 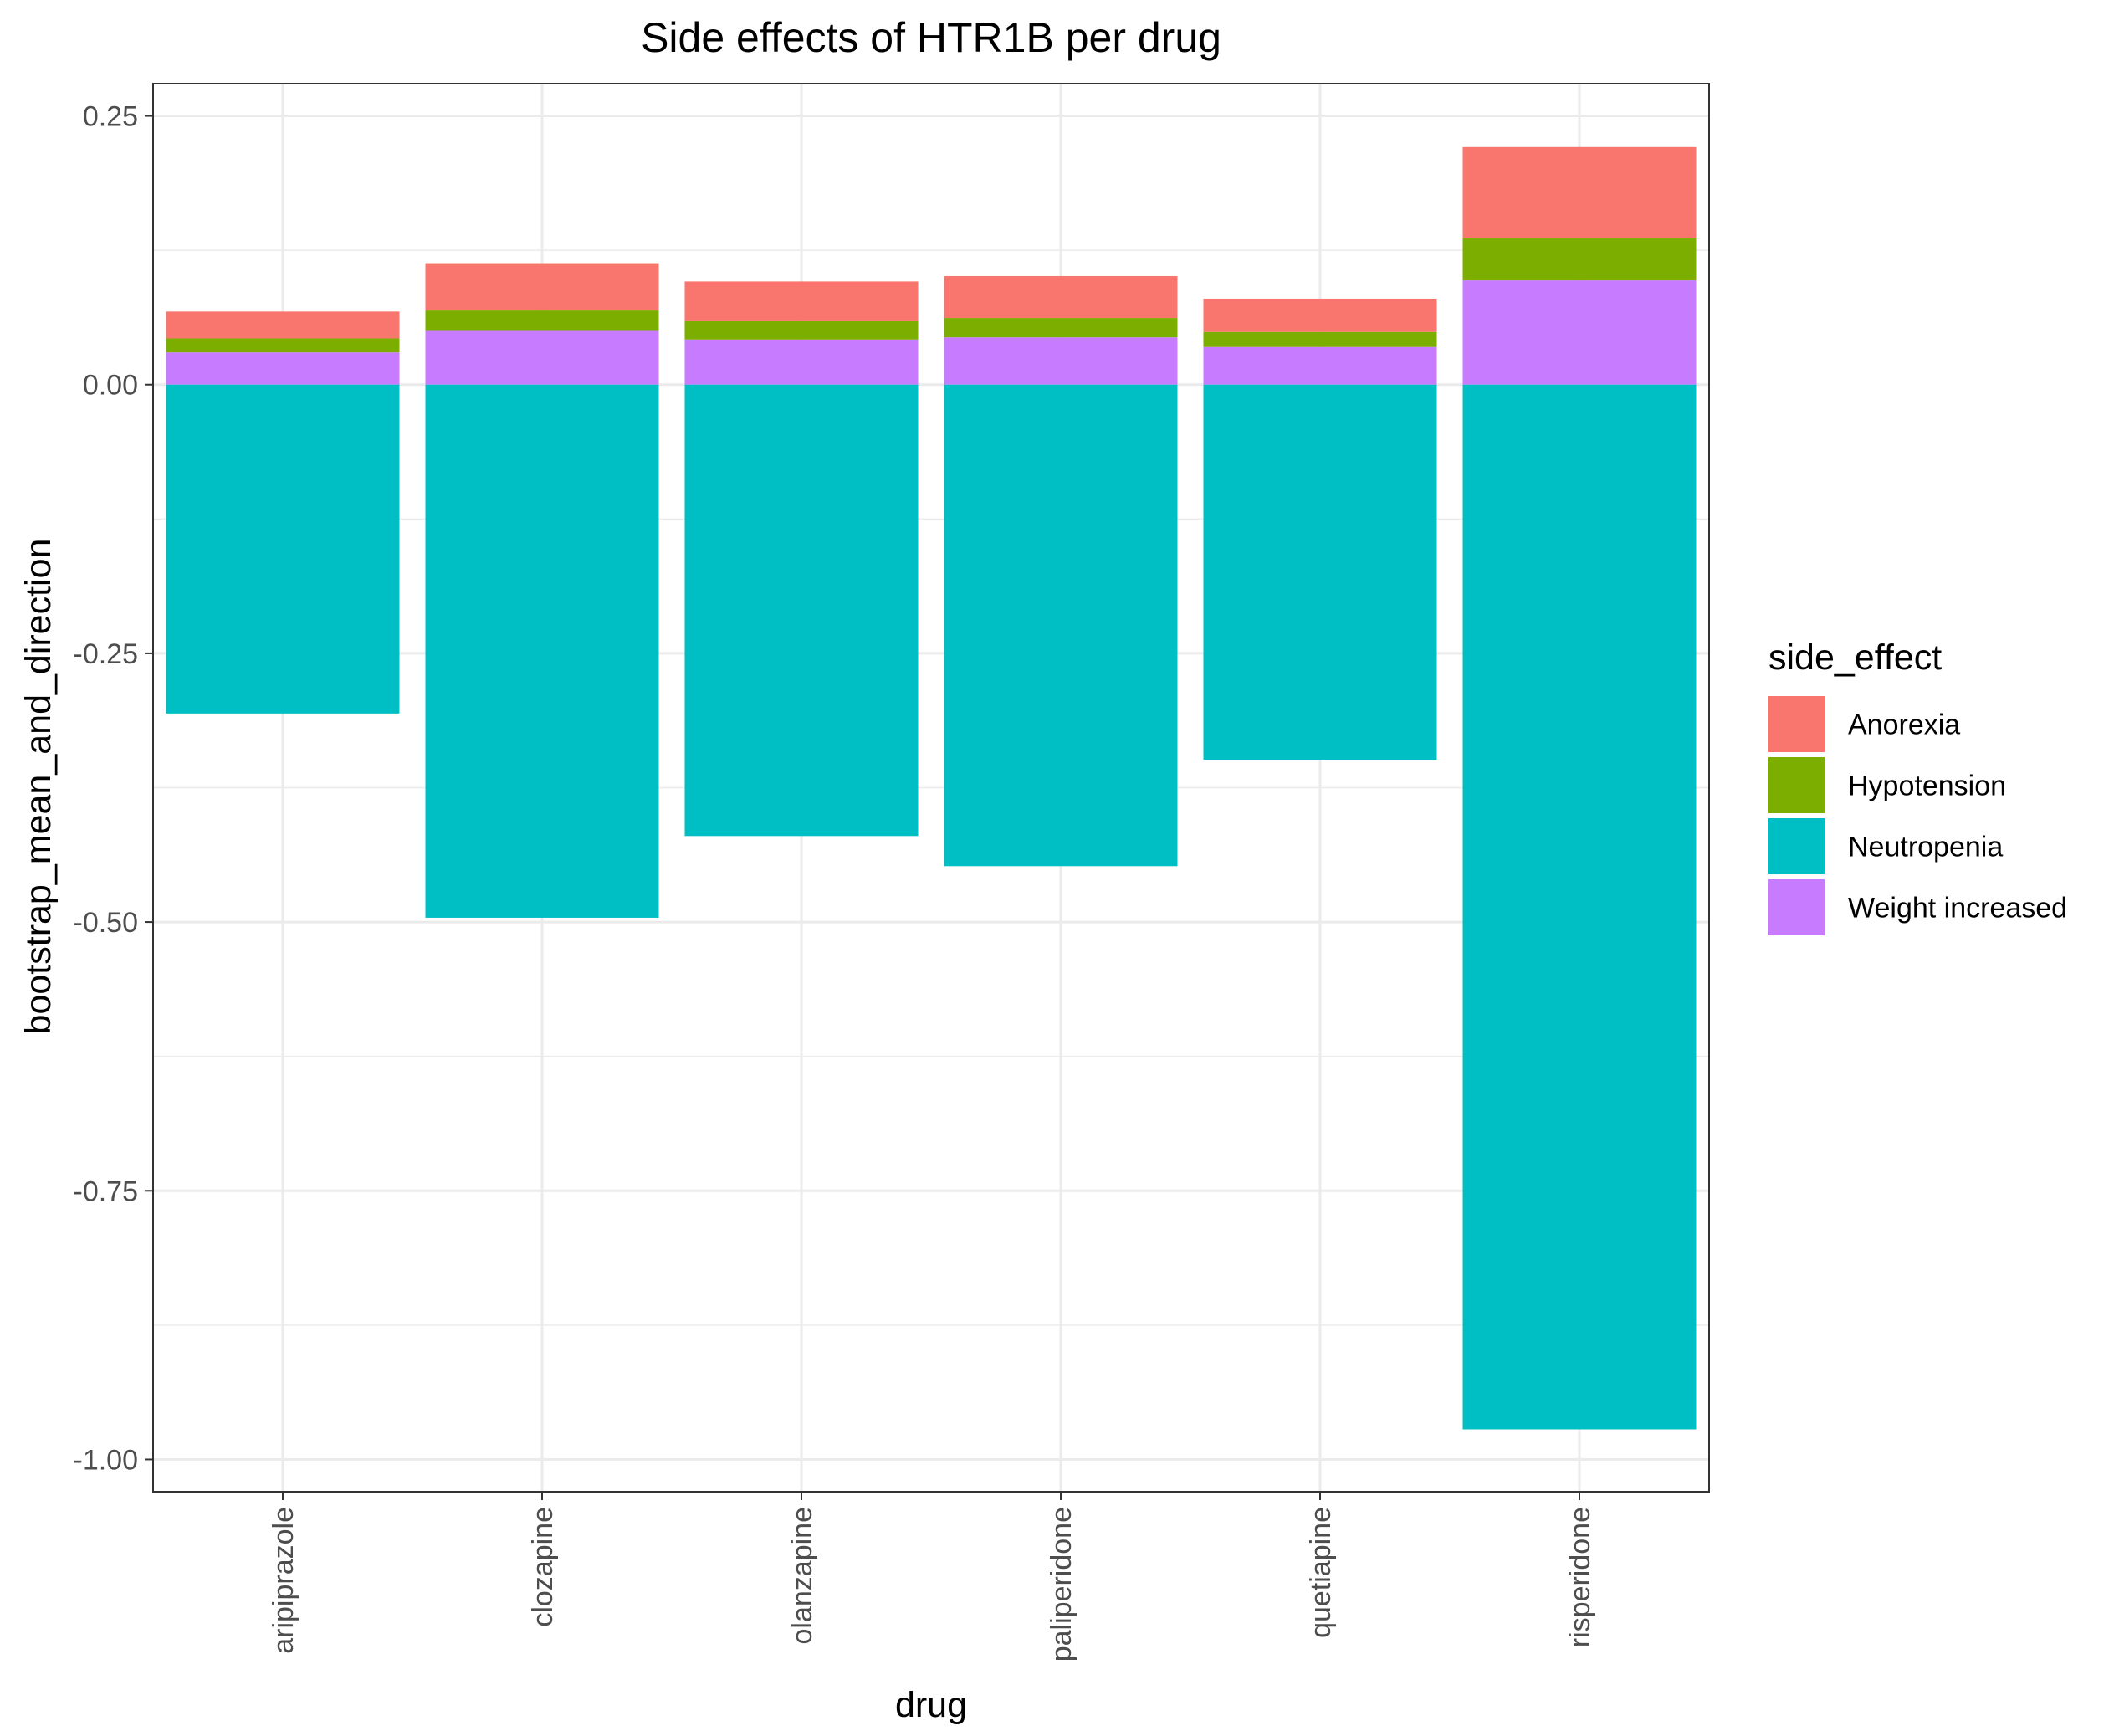 I want to click on y-tick-label: -1.00, so click(x=106, y=1460).